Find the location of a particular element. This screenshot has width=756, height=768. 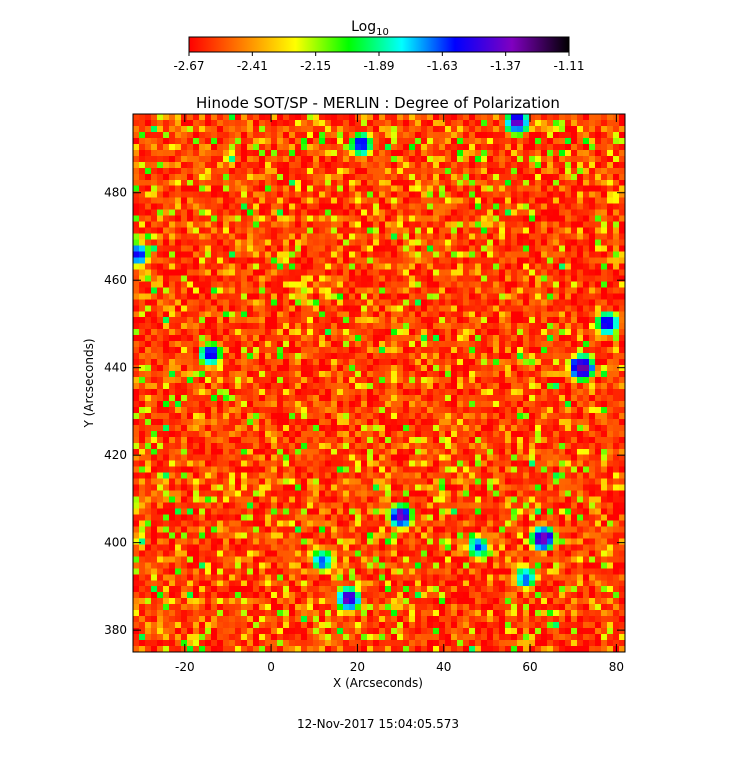

colorbar-gradient is located at coordinates (379, 44).